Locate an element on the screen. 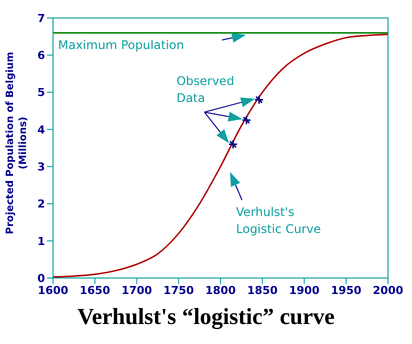 This screenshot has width=412, height=344. y-axis-title: Projected Population of Belgium (Millions) is located at coordinates (17, 143).